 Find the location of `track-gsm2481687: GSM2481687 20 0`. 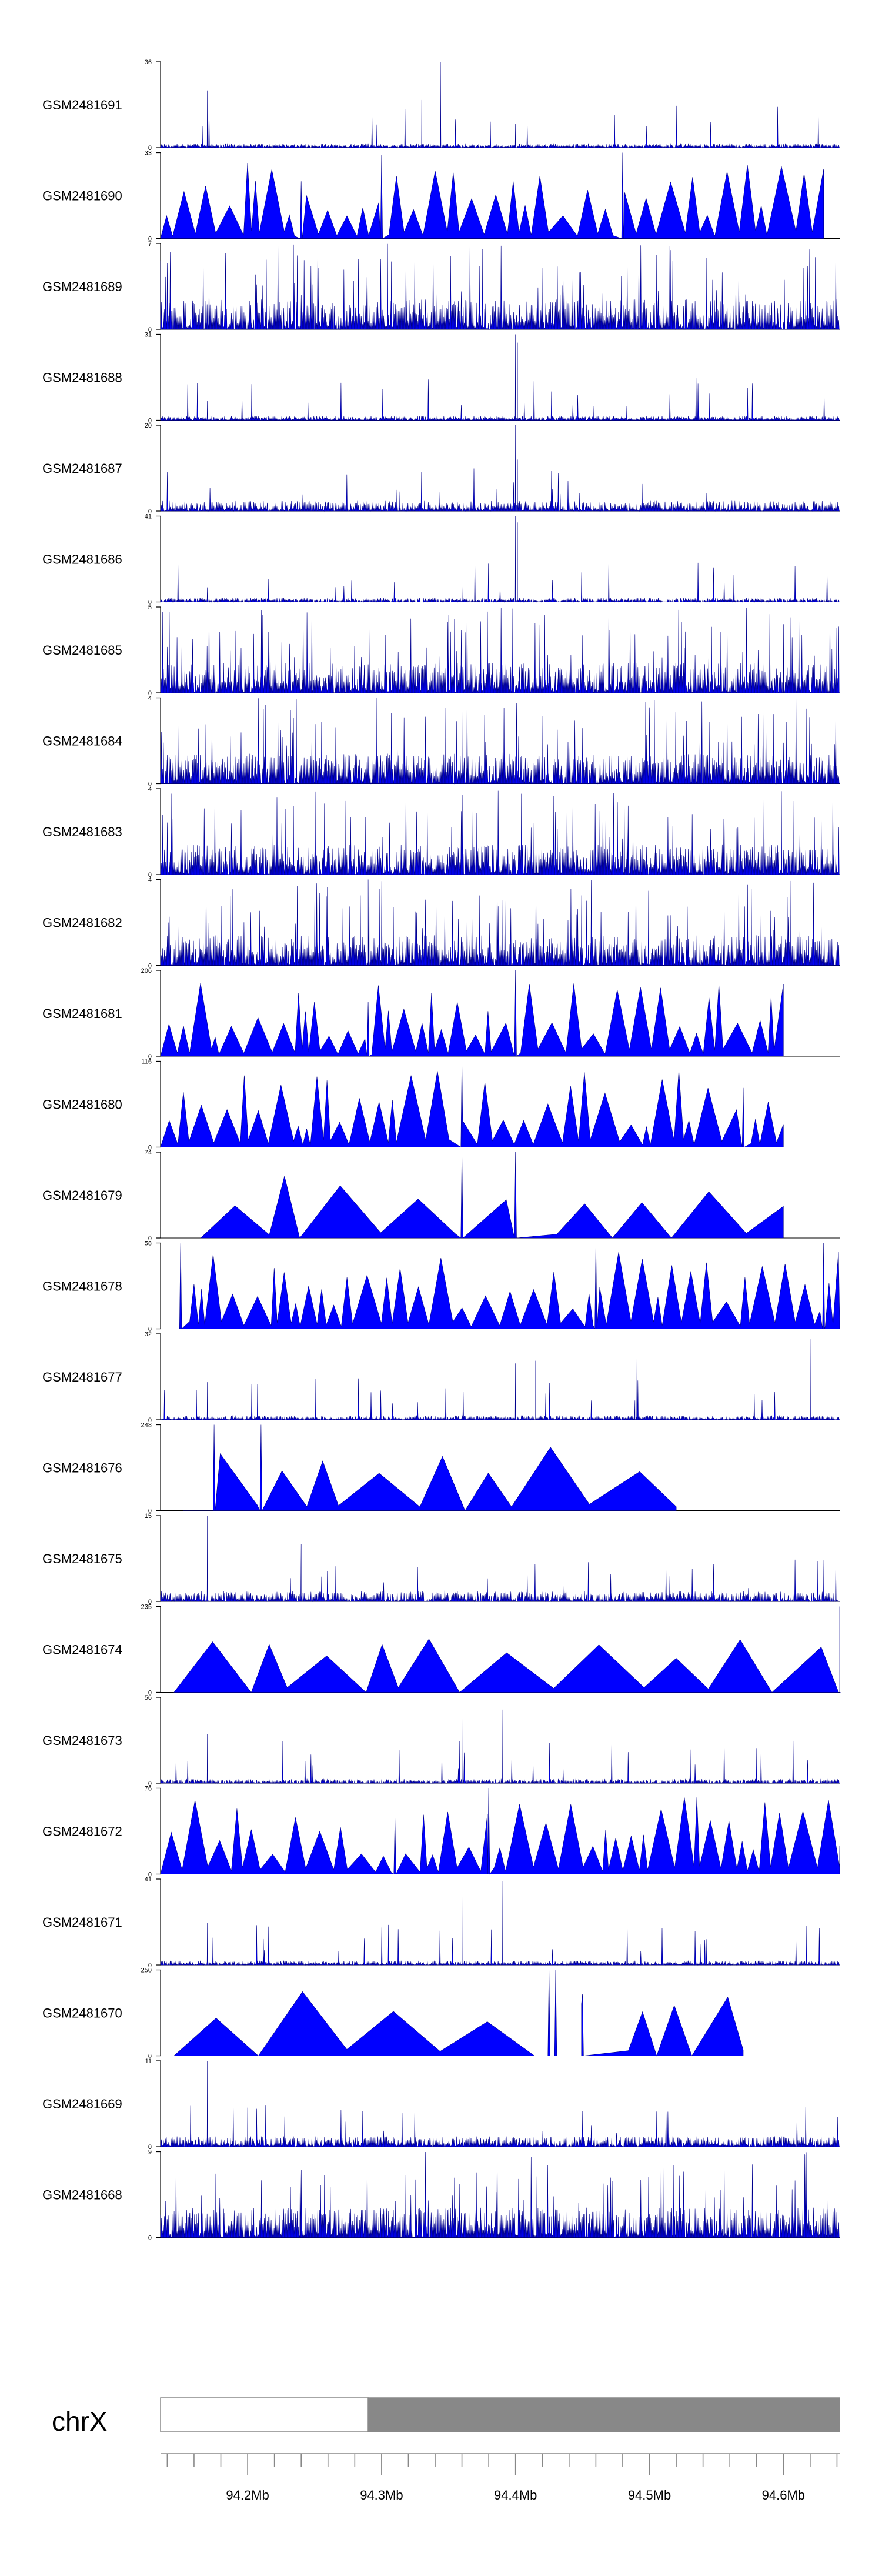

track-gsm2481687: GSM2481687 20 0 is located at coordinates (441, 468).